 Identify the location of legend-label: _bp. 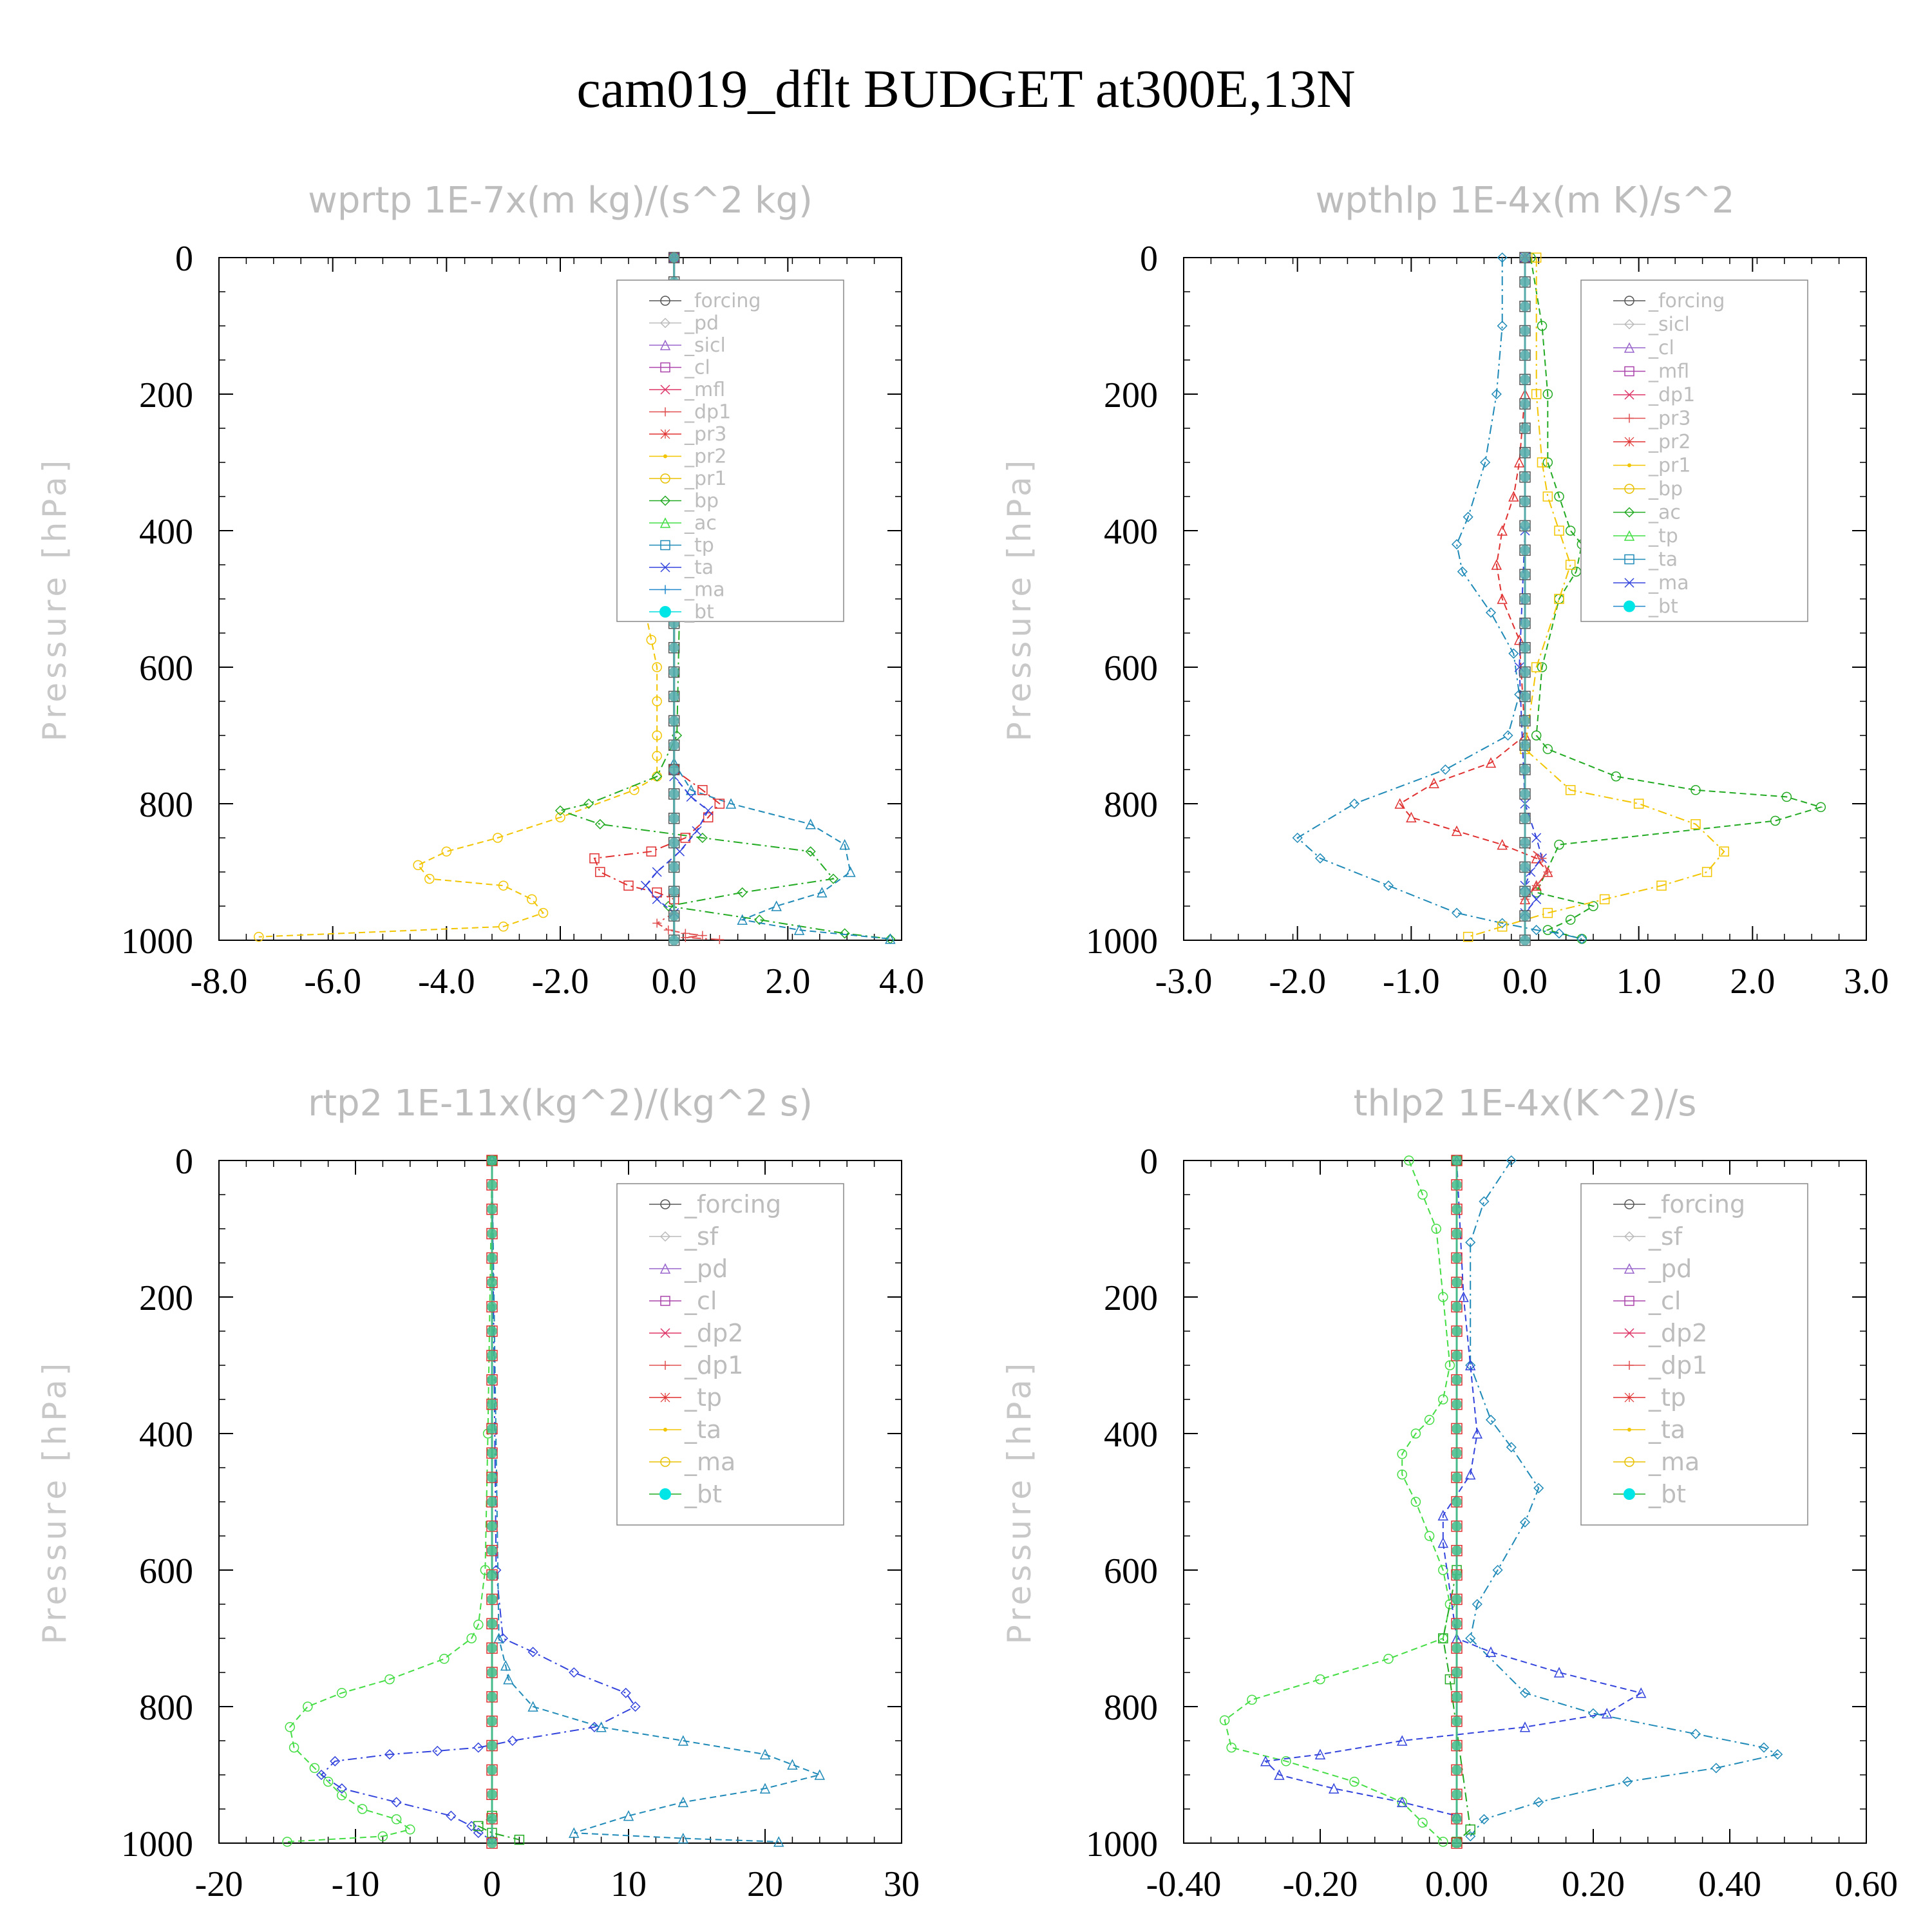
(701, 501).